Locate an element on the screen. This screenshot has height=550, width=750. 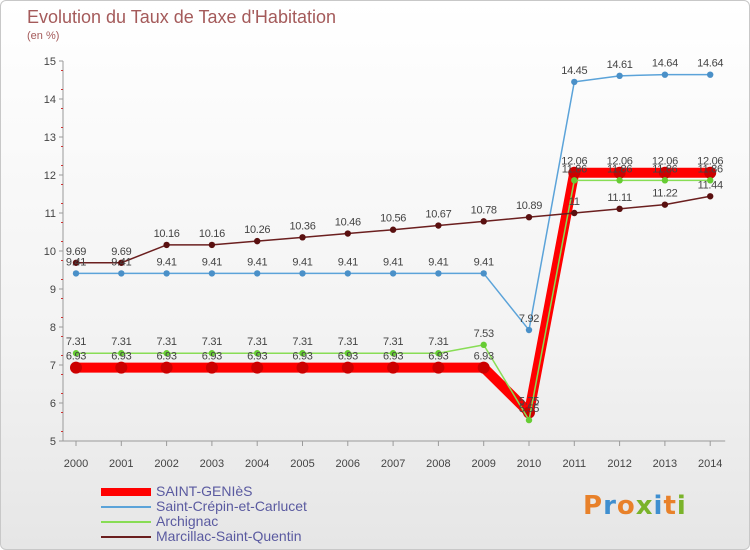
x-tick-label: 2002 is located at coordinates (166, 464).